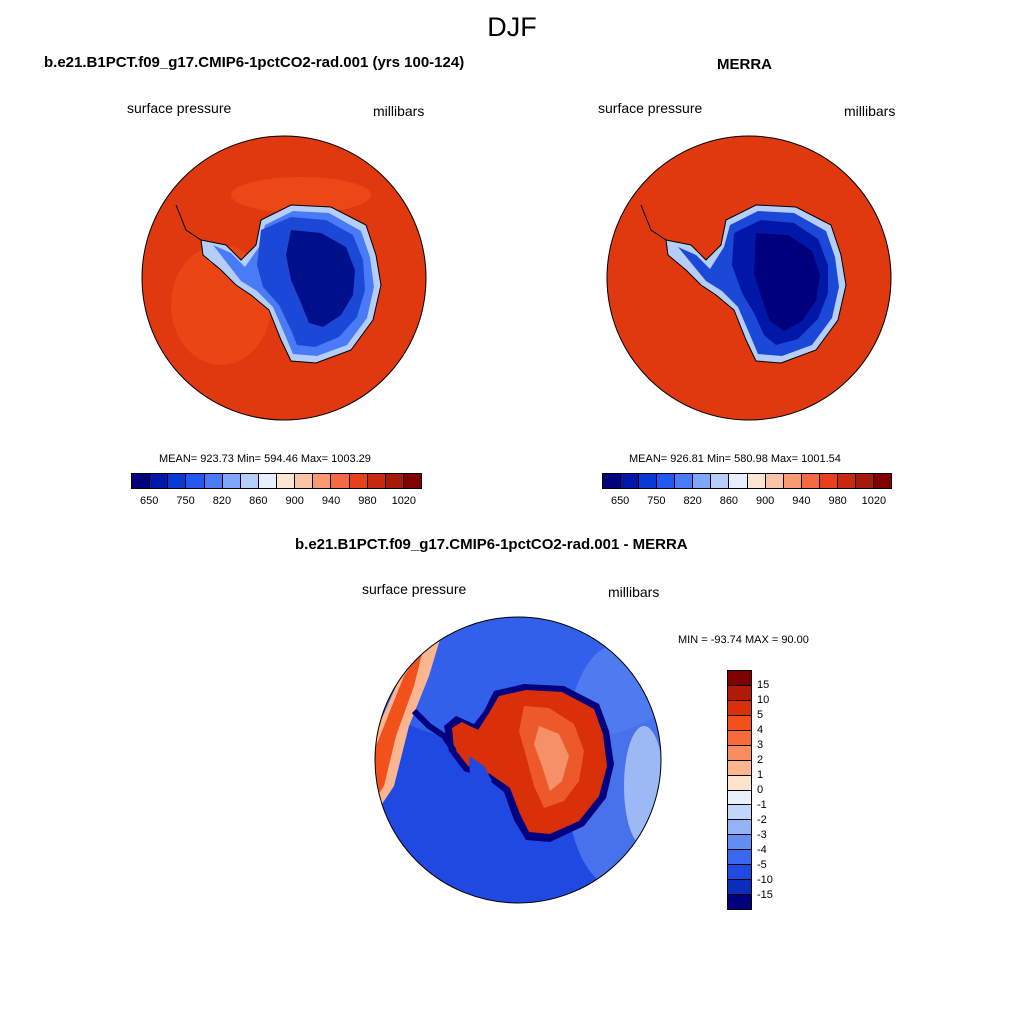 The width and height of the screenshot is (1024, 1024). Describe the element at coordinates (284, 278) in the screenshot. I see `panel-1-polar-map` at that location.